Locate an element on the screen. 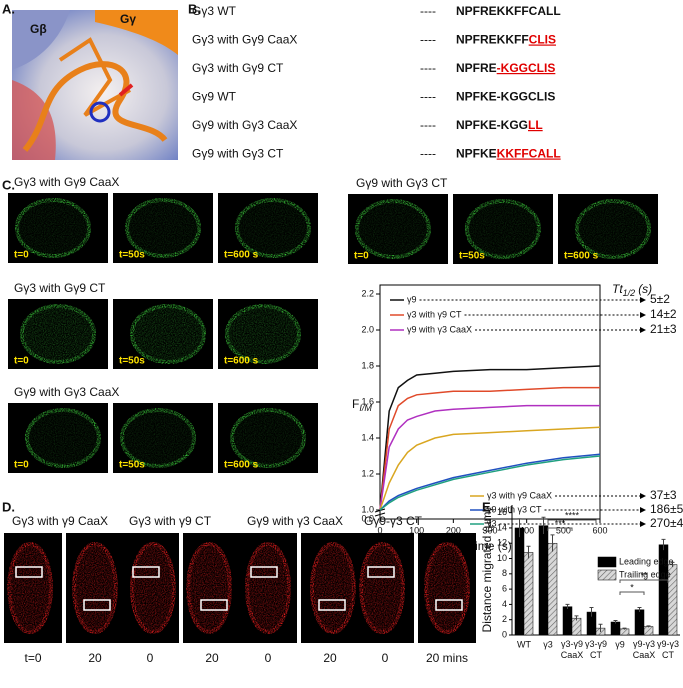 The height and width of the screenshot is (688, 683). halftime-value: 37±3 is located at coordinates (663, 495).